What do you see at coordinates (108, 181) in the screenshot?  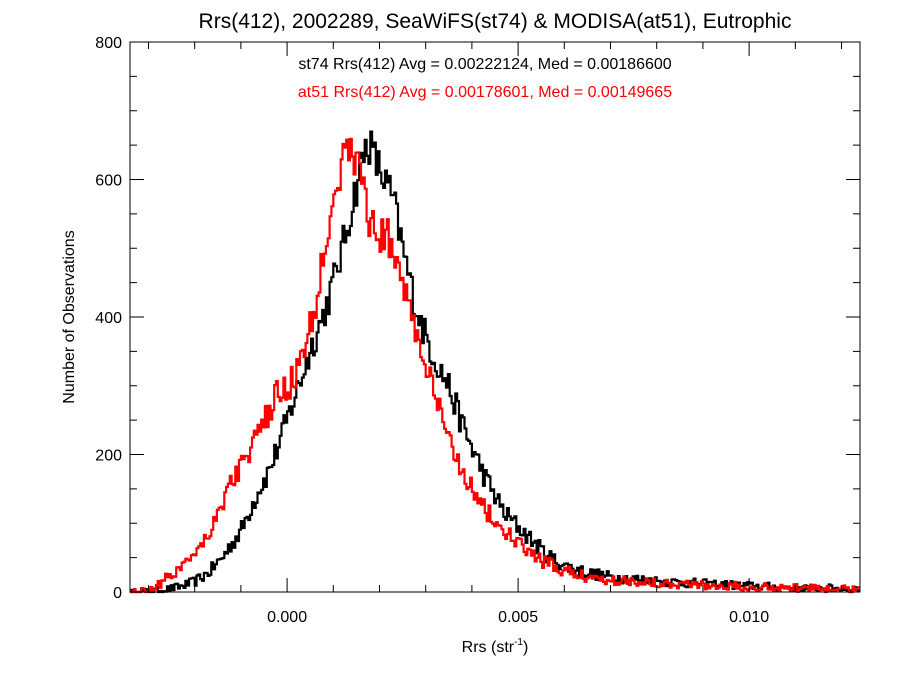 I see `y-tick-label: 600` at bounding box center [108, 181].